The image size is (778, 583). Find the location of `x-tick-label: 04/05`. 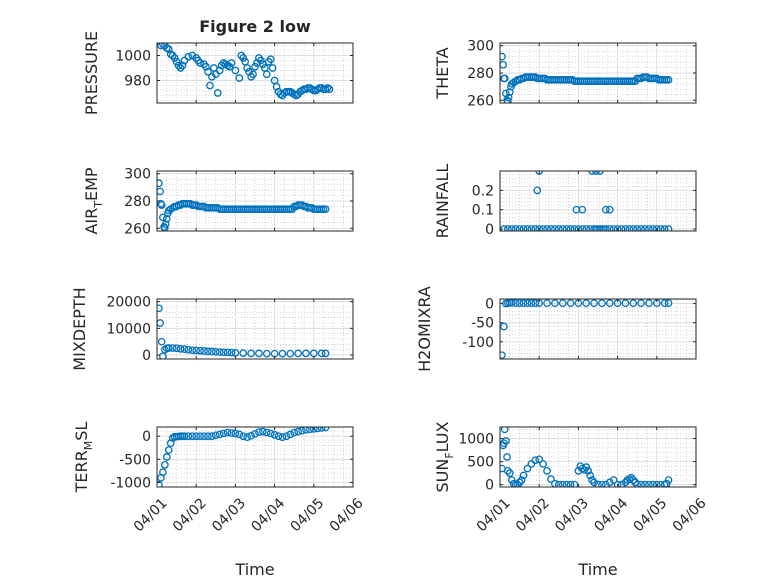

x-tick-label: 04/05 is located at coordinates (651, 515).